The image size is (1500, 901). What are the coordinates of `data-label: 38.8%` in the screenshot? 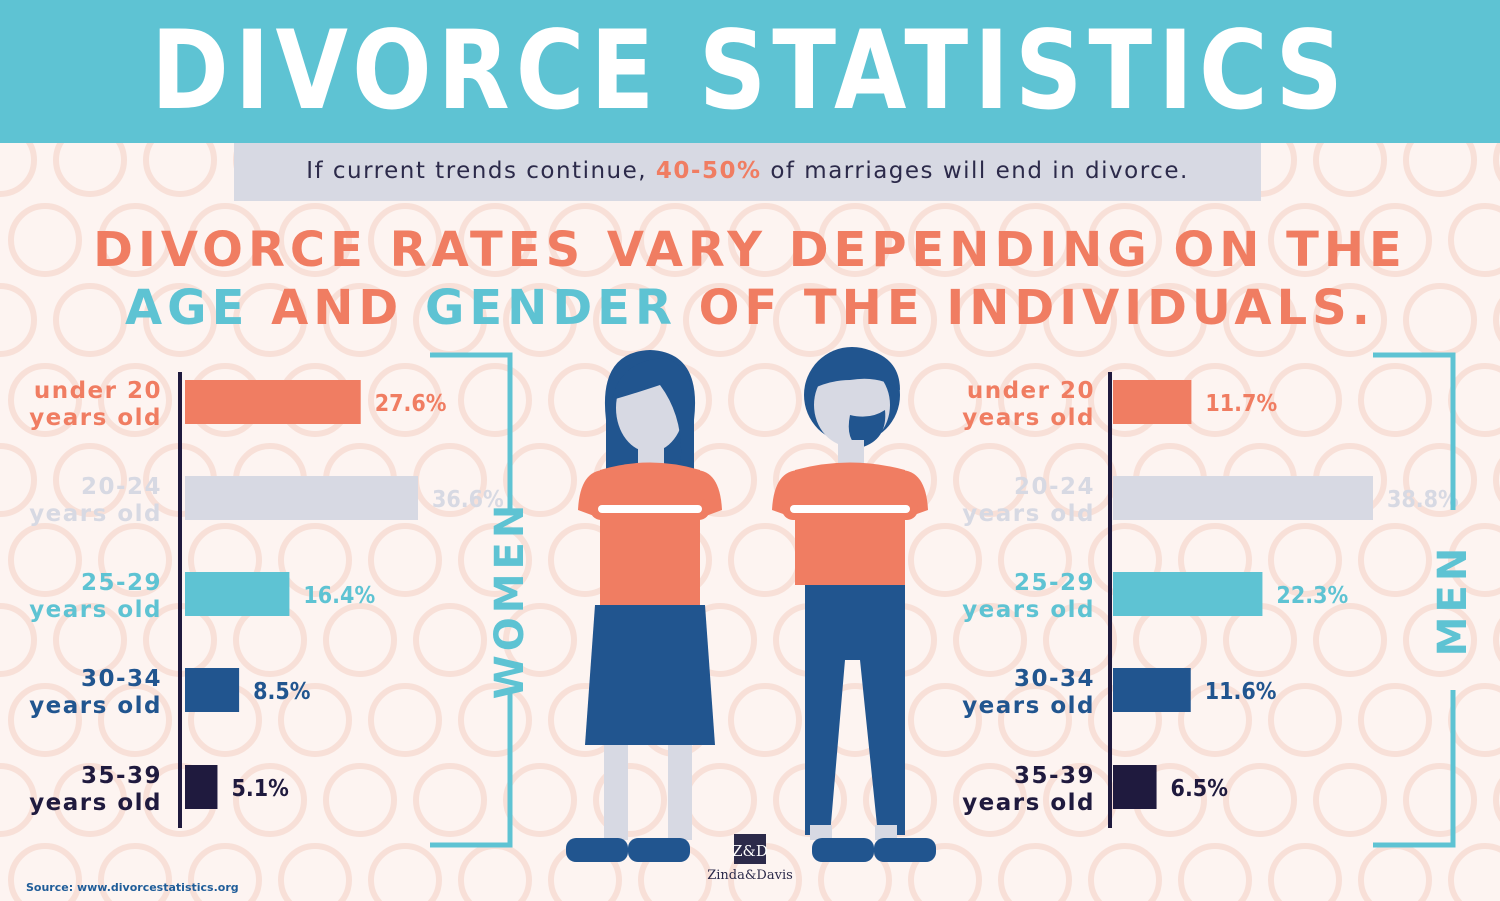 It's located at (1423, 500).